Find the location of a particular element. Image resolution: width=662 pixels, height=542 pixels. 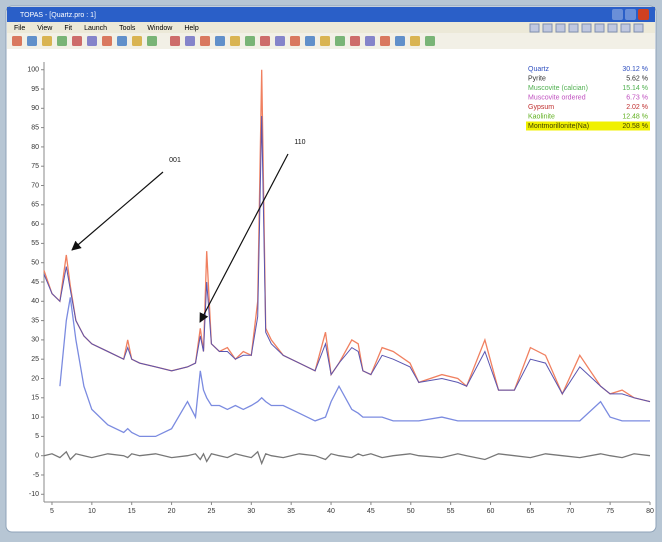

y-tick-label: 20 is located at coordinates (35, 378).